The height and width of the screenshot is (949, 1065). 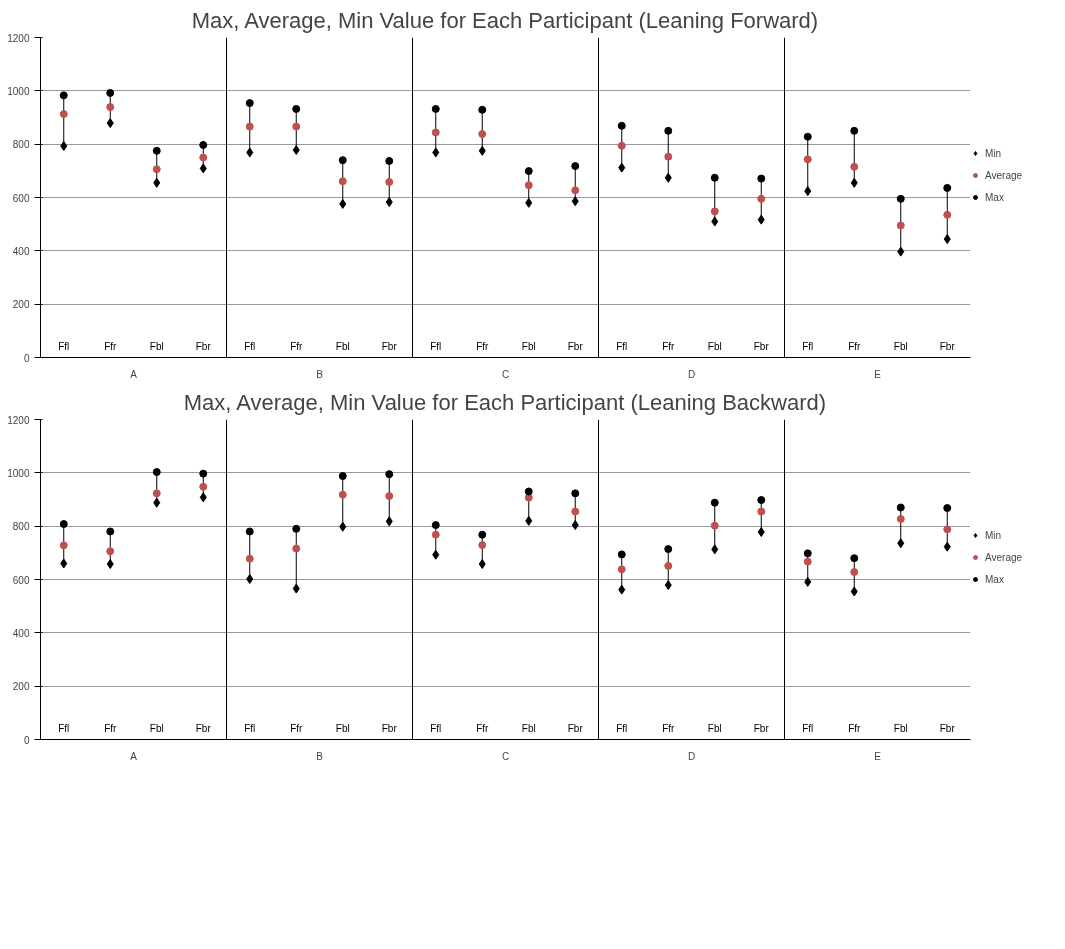 I want to click on text: C, so click(x=505, y=756).